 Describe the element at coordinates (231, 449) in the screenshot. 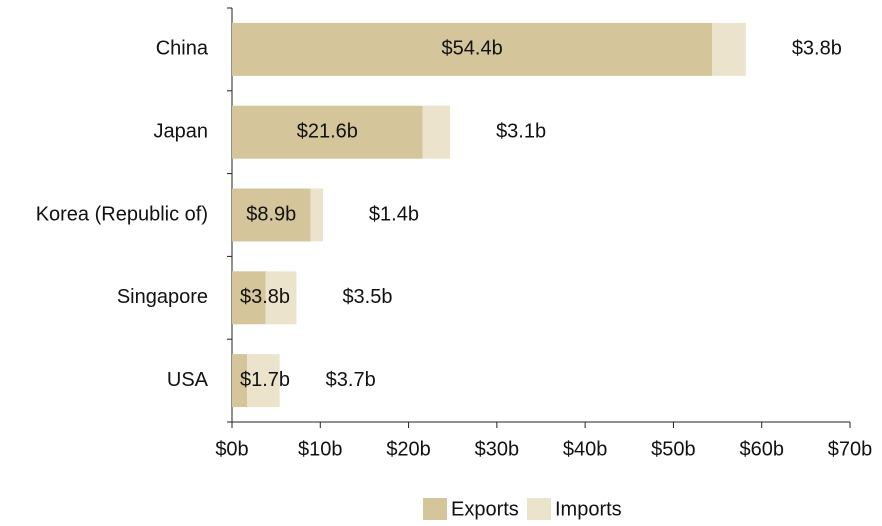

I see `x-tick-label: $0b` at that location.